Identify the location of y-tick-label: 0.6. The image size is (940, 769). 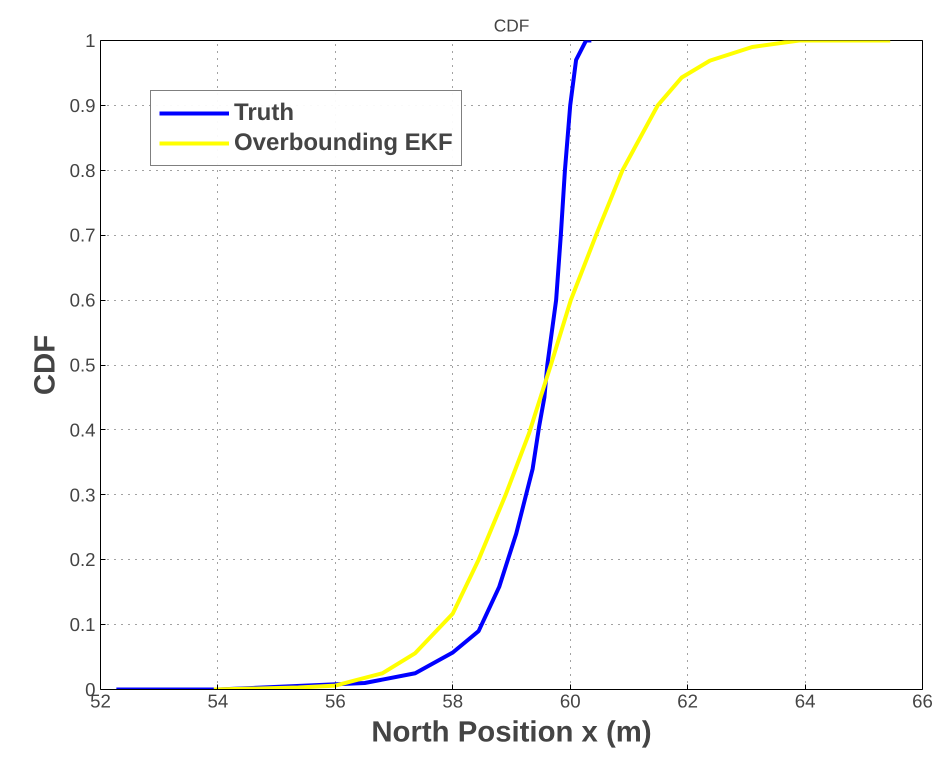
(83, 300).